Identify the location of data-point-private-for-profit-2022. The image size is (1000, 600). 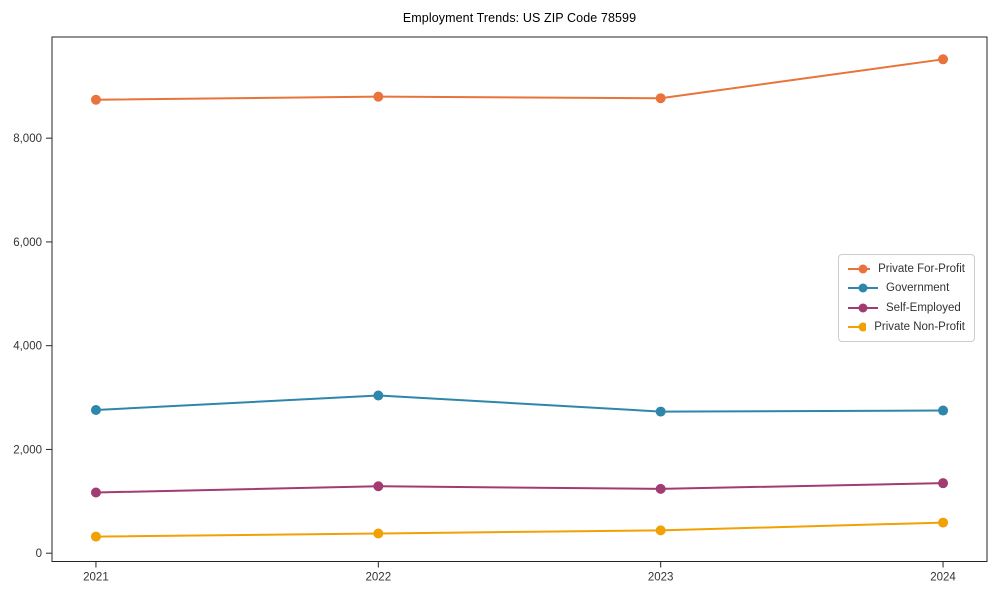
(378, 96).